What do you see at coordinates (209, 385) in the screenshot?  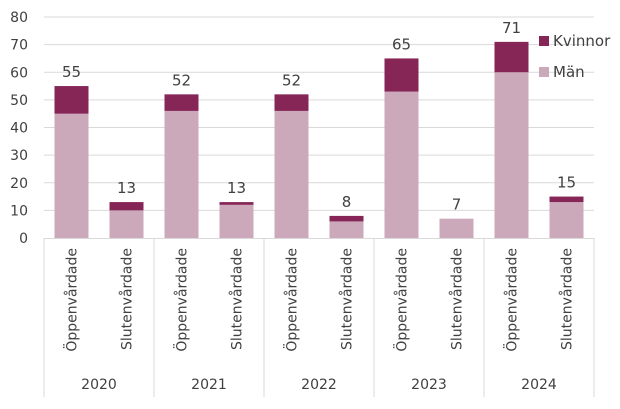 I see `x-group-label: 2021` at bounding box center [209, 385].